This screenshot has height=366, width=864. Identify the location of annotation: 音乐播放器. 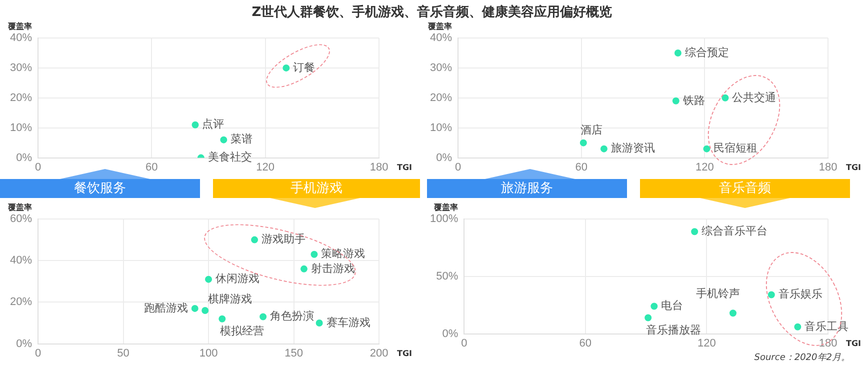
(674, 330).